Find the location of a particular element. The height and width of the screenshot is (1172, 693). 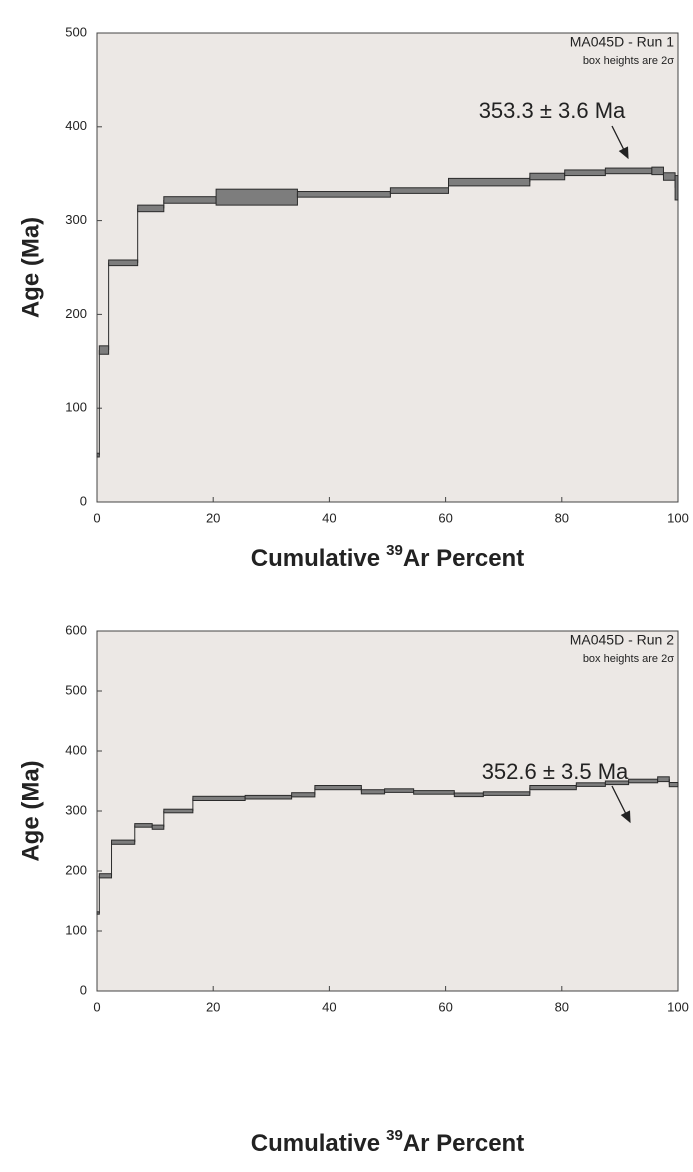

annotation: 352.6 ± 3.5 Ma is located at coordinates (555, 771).